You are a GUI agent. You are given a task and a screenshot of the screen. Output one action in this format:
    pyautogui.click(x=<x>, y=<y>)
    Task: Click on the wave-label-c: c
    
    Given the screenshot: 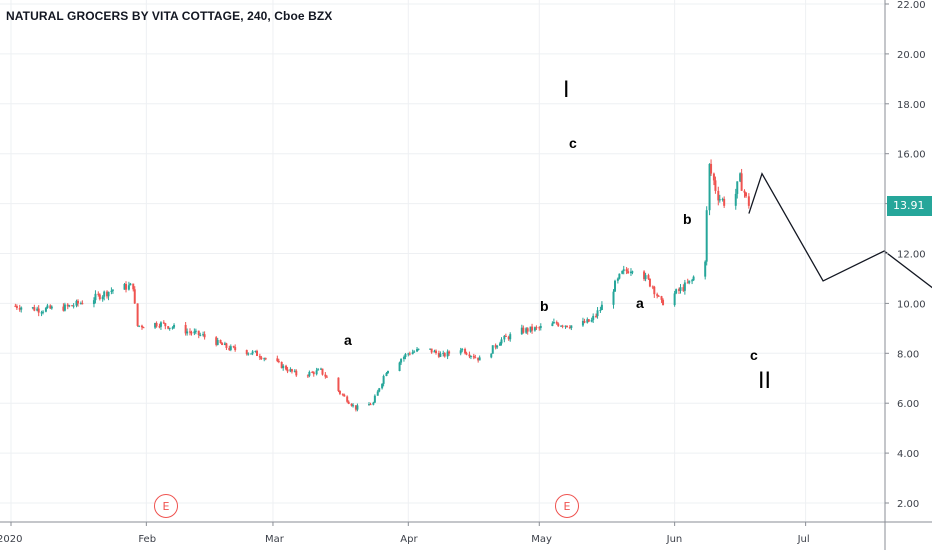 What is the action you would take?
    pyautogui.click(x=754, y=355)
    